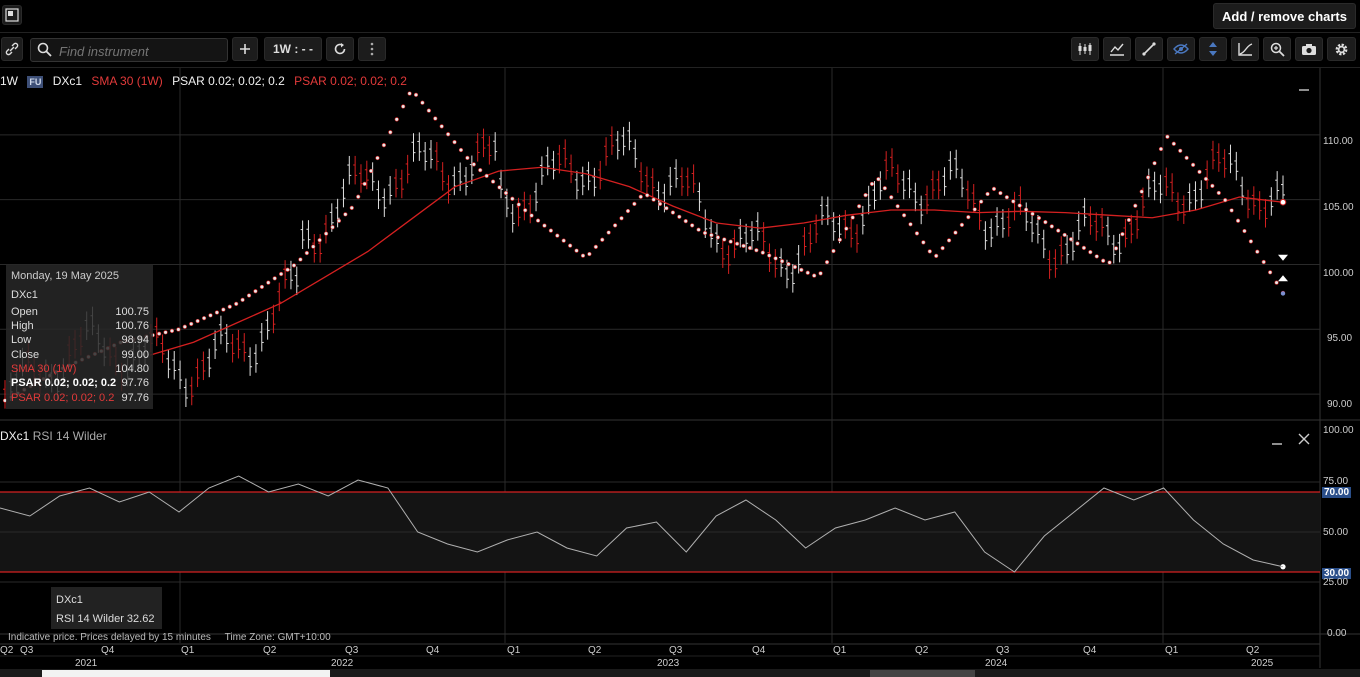 The width and height of the screenshot is (1360, 677). What do you see at coordinates (996, 663) in the screenshot?
I see `year-label: 2024` at bounding box center [996, 663].